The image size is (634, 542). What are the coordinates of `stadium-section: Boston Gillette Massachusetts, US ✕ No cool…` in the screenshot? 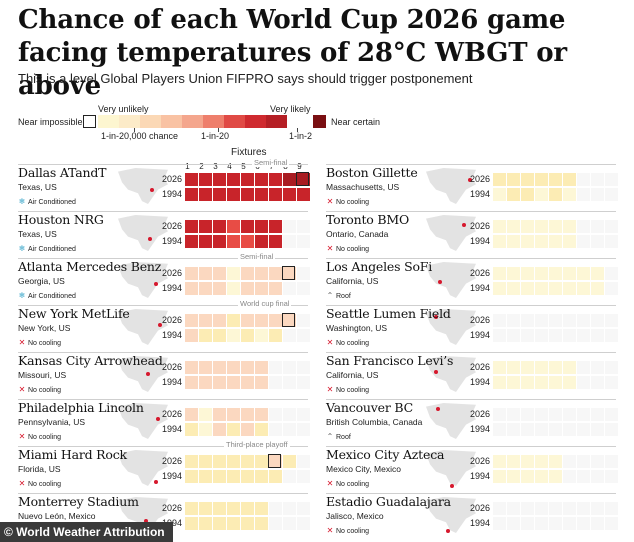 It's located at (472, 187).